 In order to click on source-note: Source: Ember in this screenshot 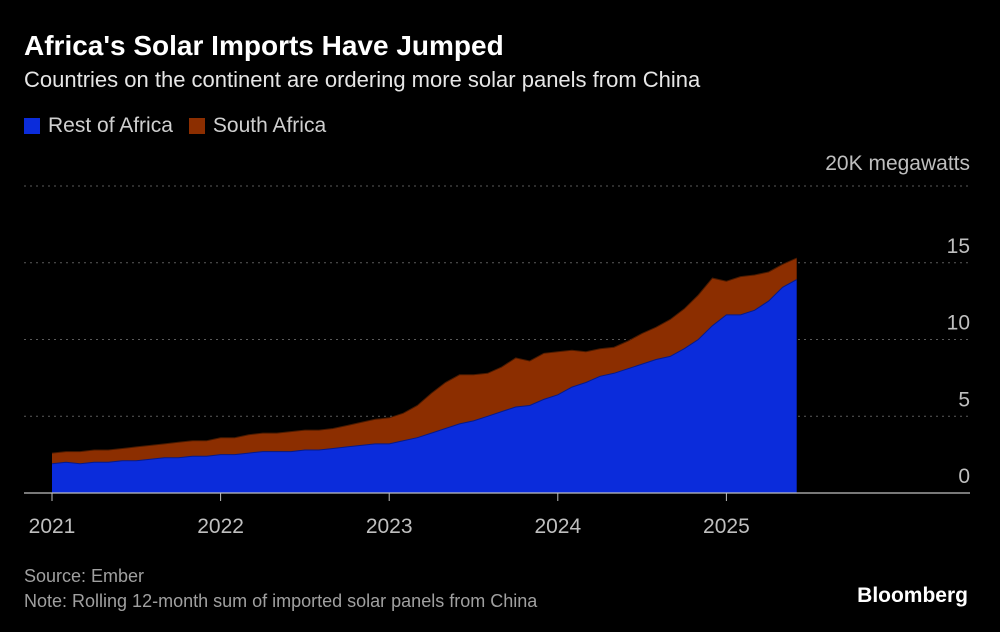, I will do `click(84, 576)`.